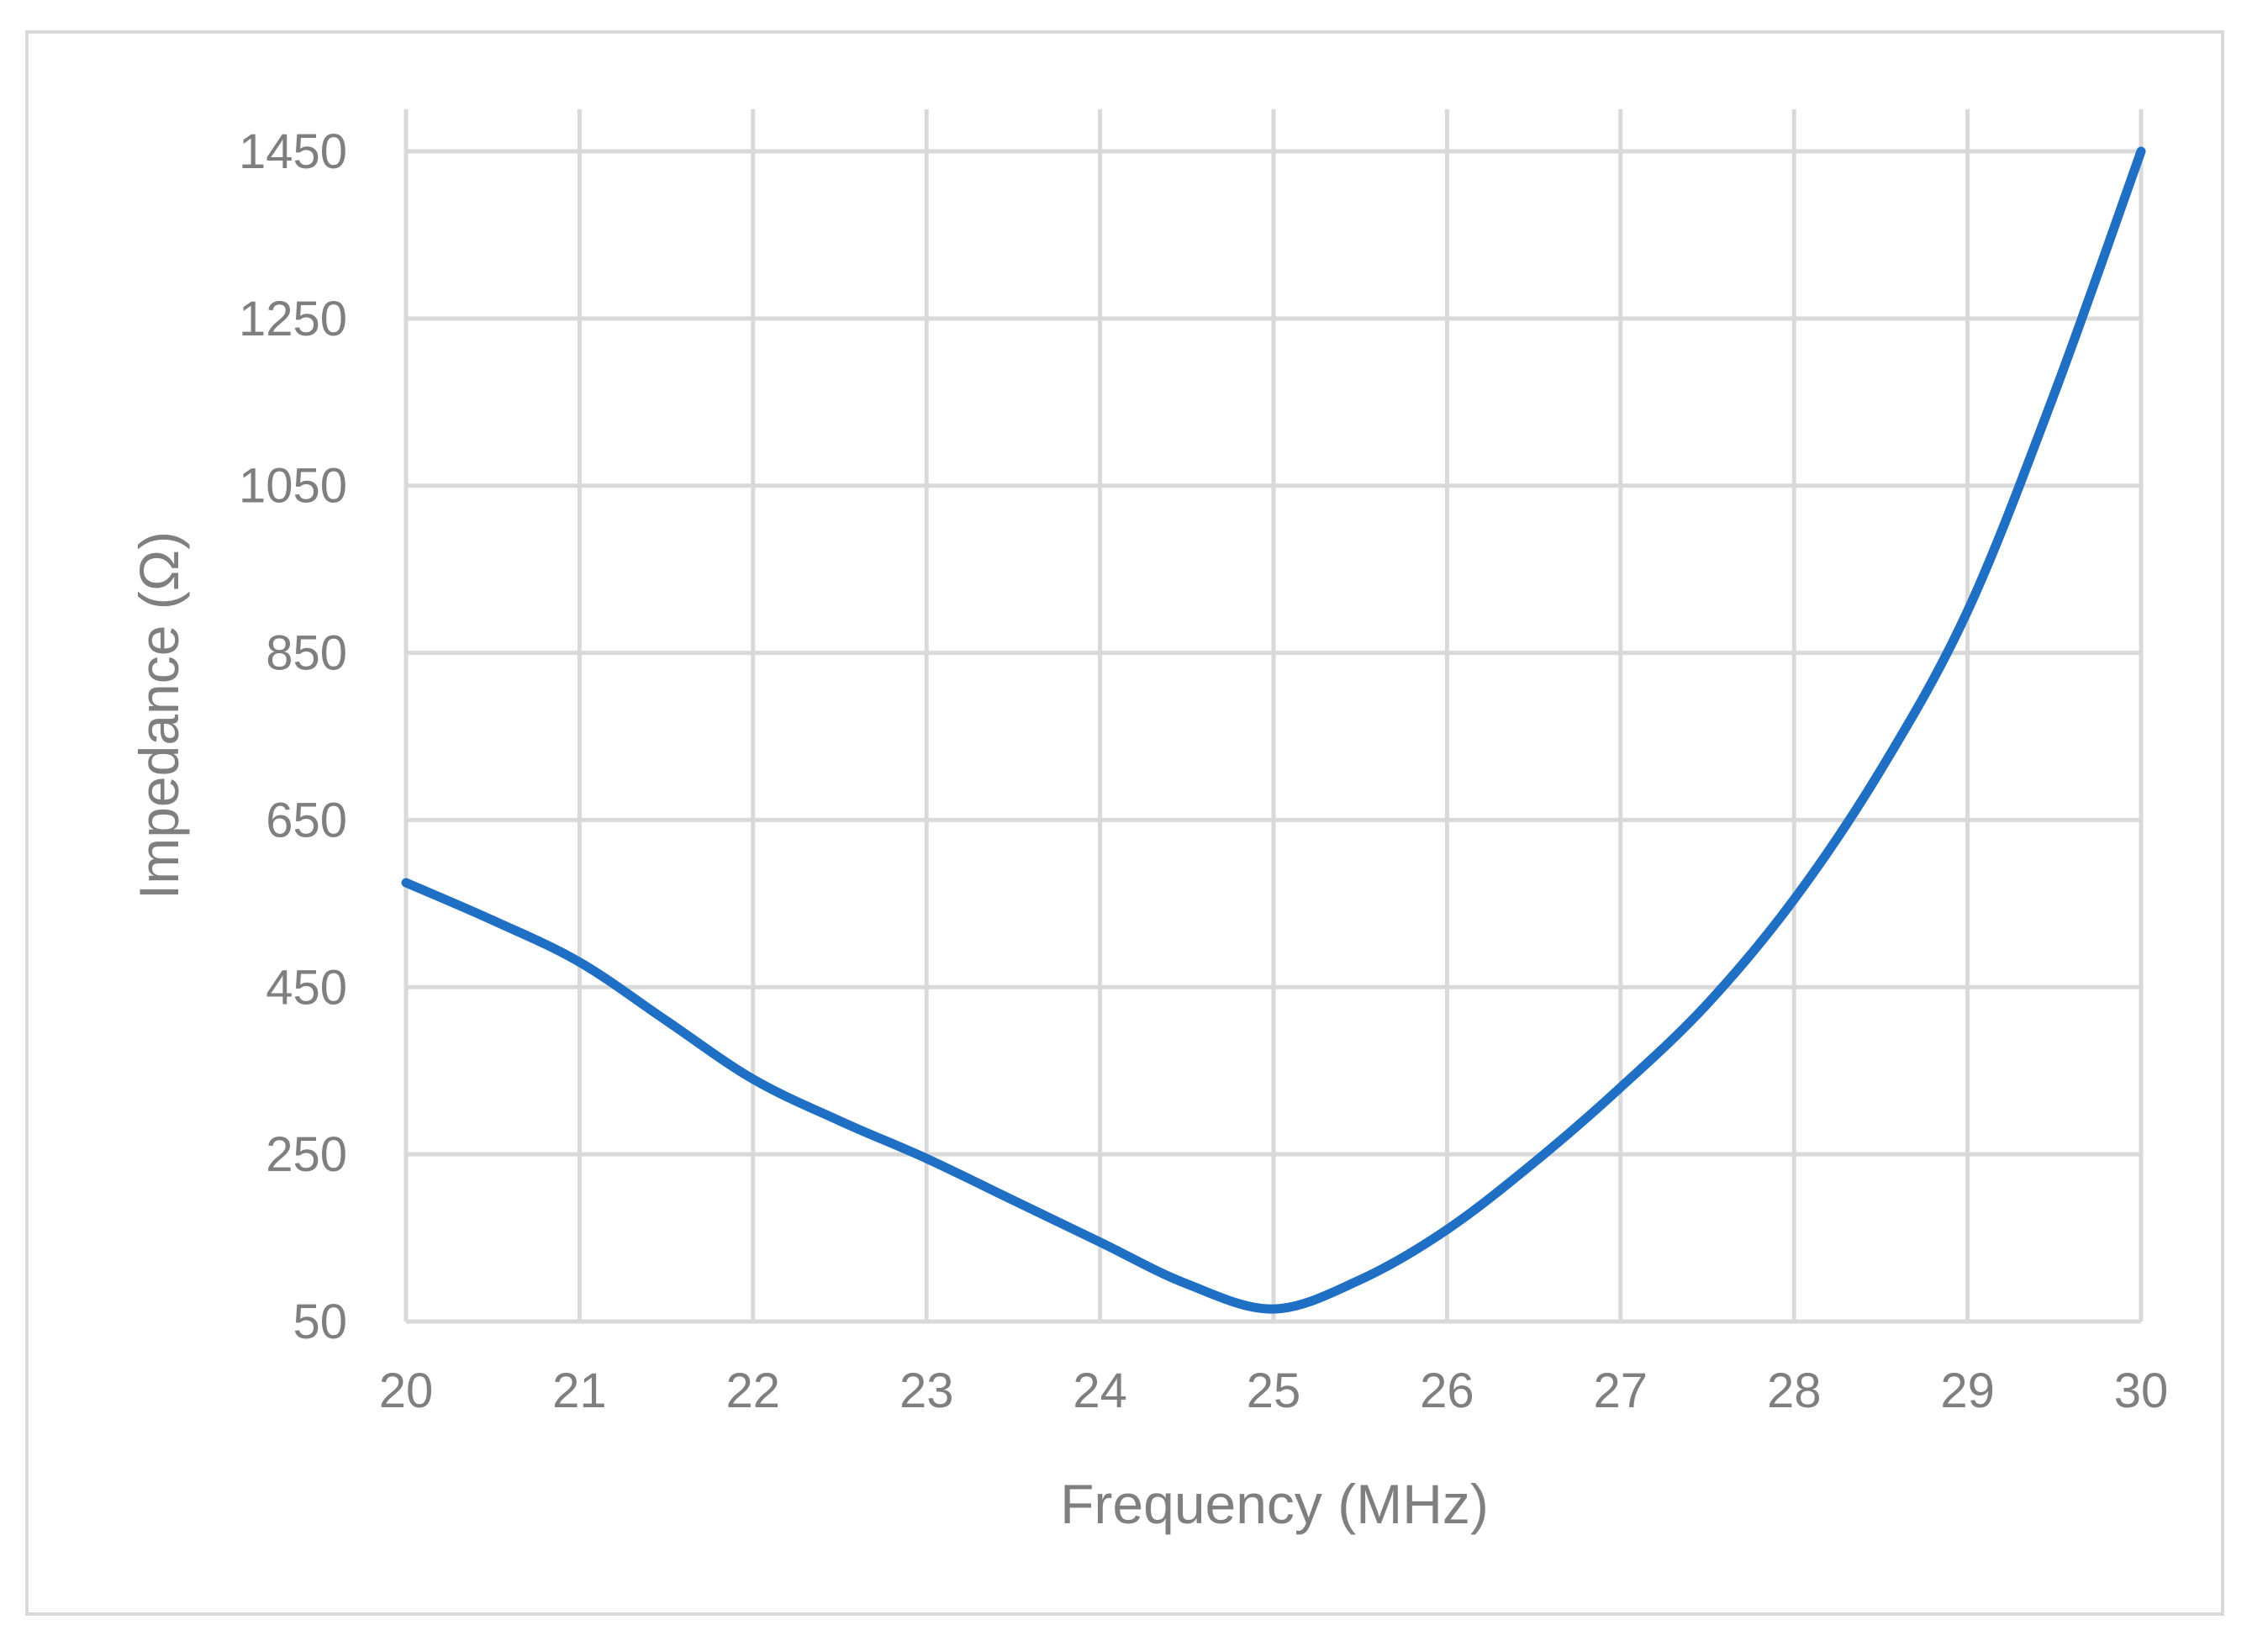  What do you see at coordinates (293, 151) in the screenshot?
I see `y-tick-label: 1450` at bounding box center [293, 151].